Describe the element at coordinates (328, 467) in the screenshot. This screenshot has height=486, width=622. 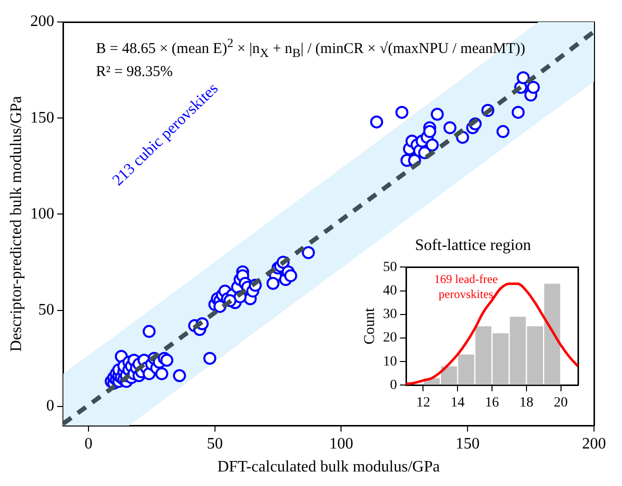
I see `x-axis-title: DFT-calculated bulk modulus/GPa` at that location.